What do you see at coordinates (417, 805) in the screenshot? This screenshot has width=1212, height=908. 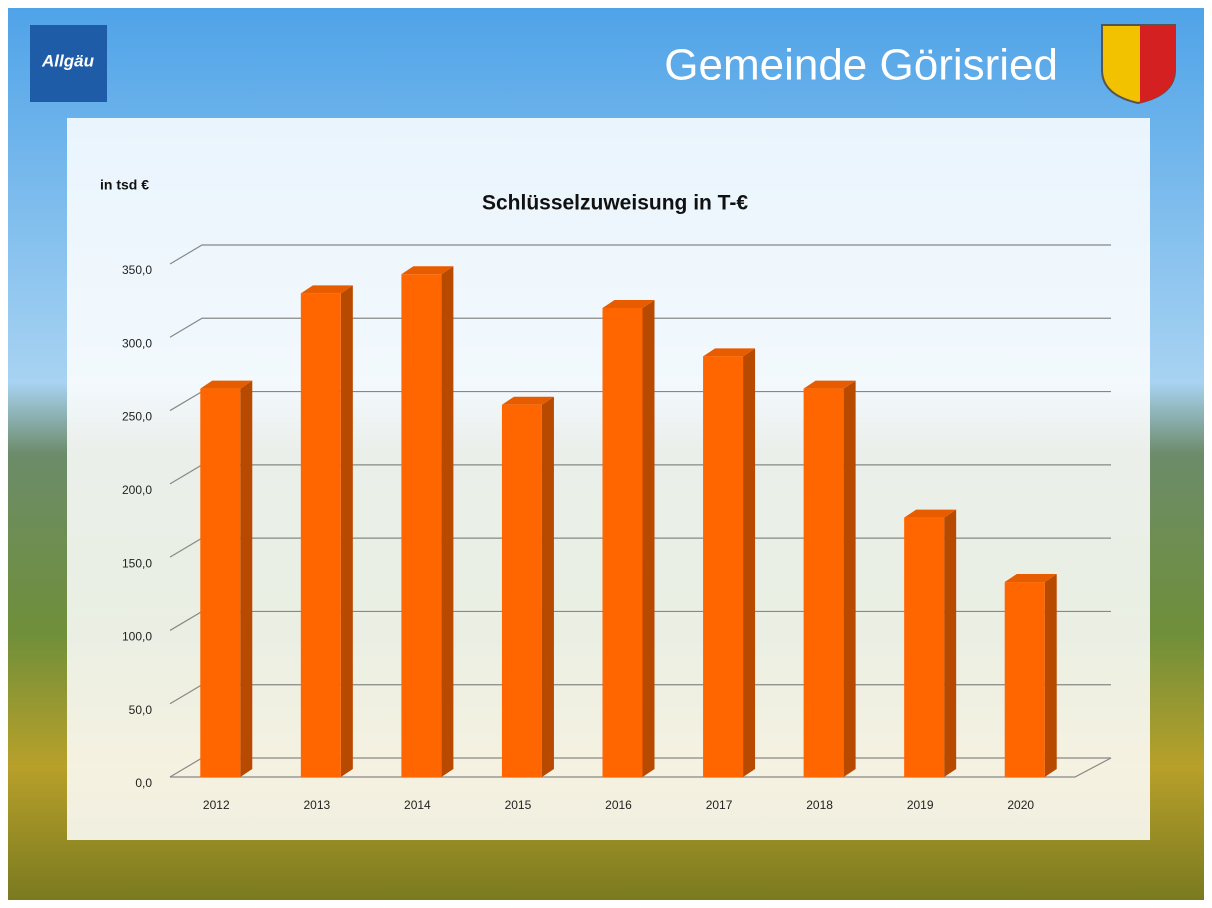 I see `x-tick-label: 2014` at bounding box center [417, 805].